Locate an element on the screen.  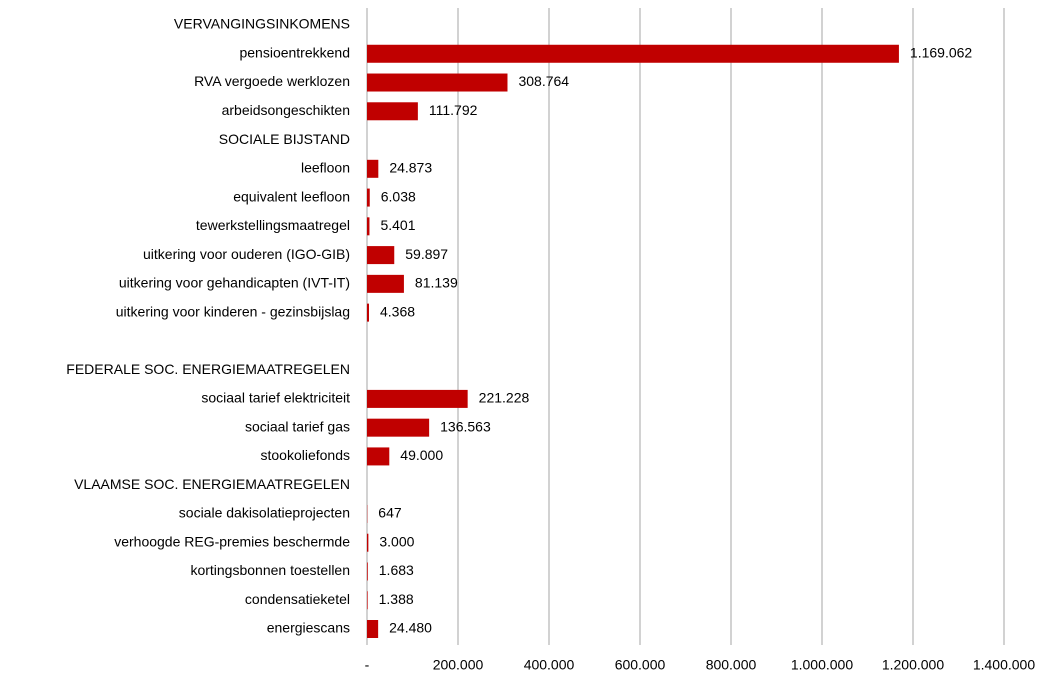
y-tick-label: pensioentrekkend is located at coordinates (294, 52).